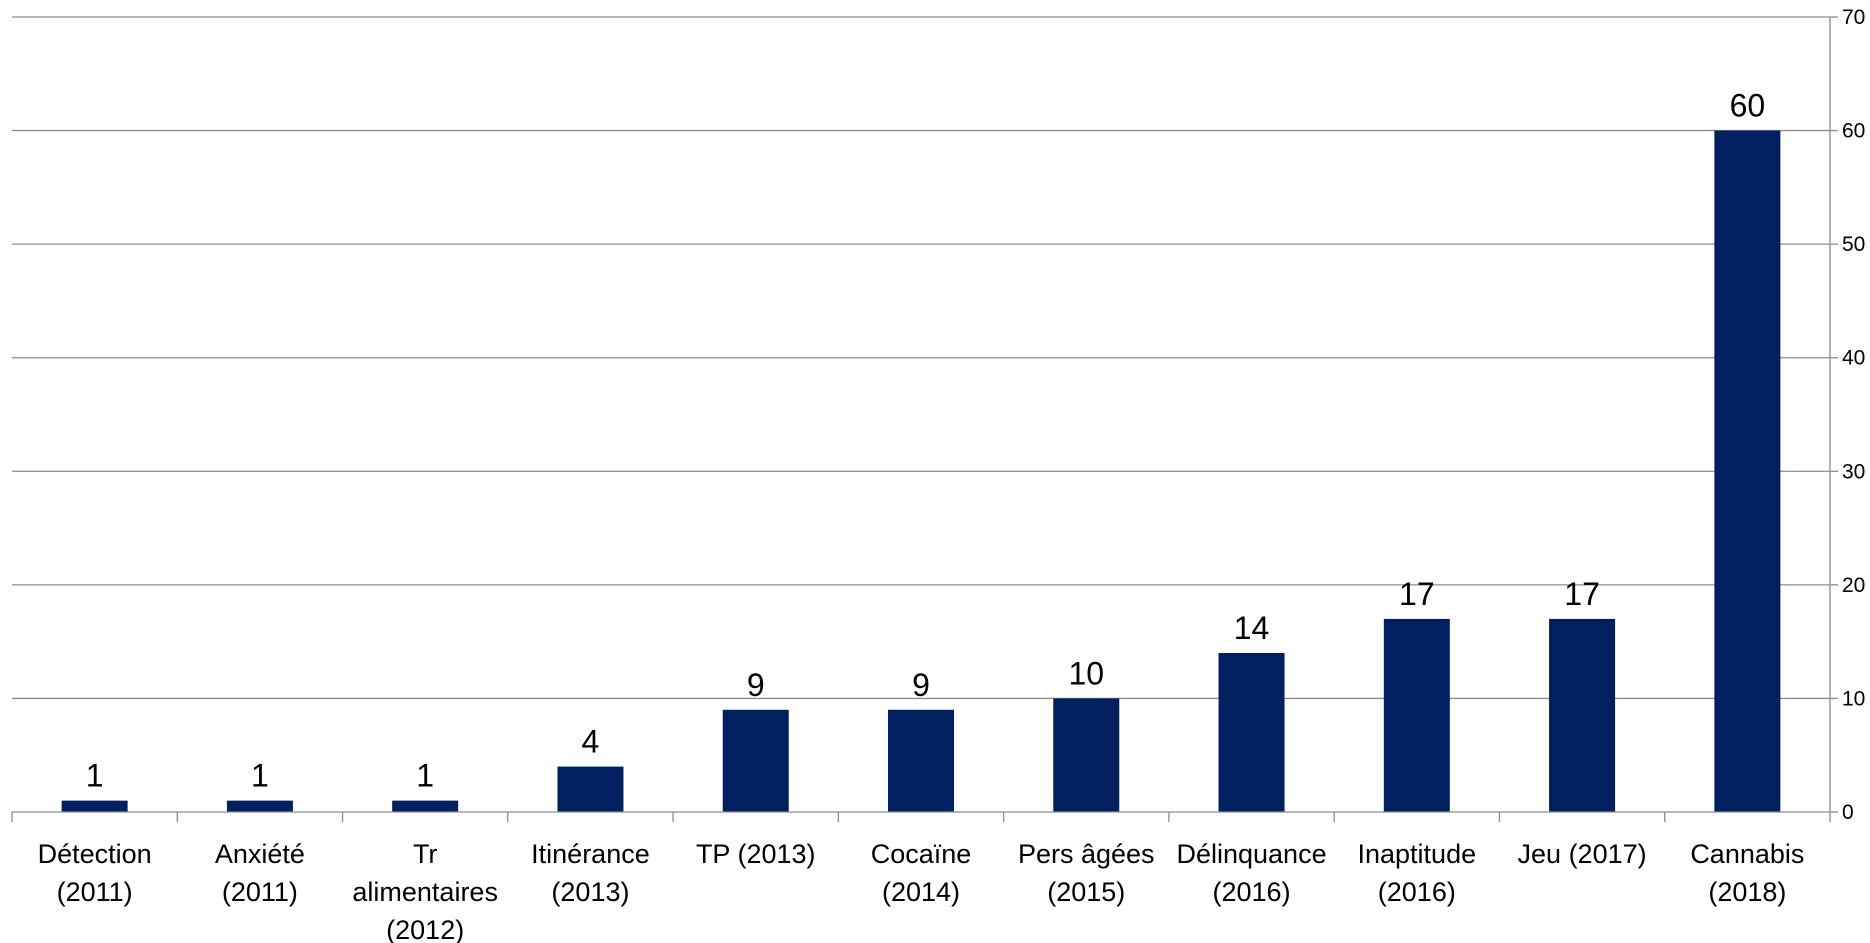 The image size is (1870, 943). Describe the element at coordinates (921, 873) in the screenshot. I see `x-tick-label-6: Cocaïne (2014)` at that location.